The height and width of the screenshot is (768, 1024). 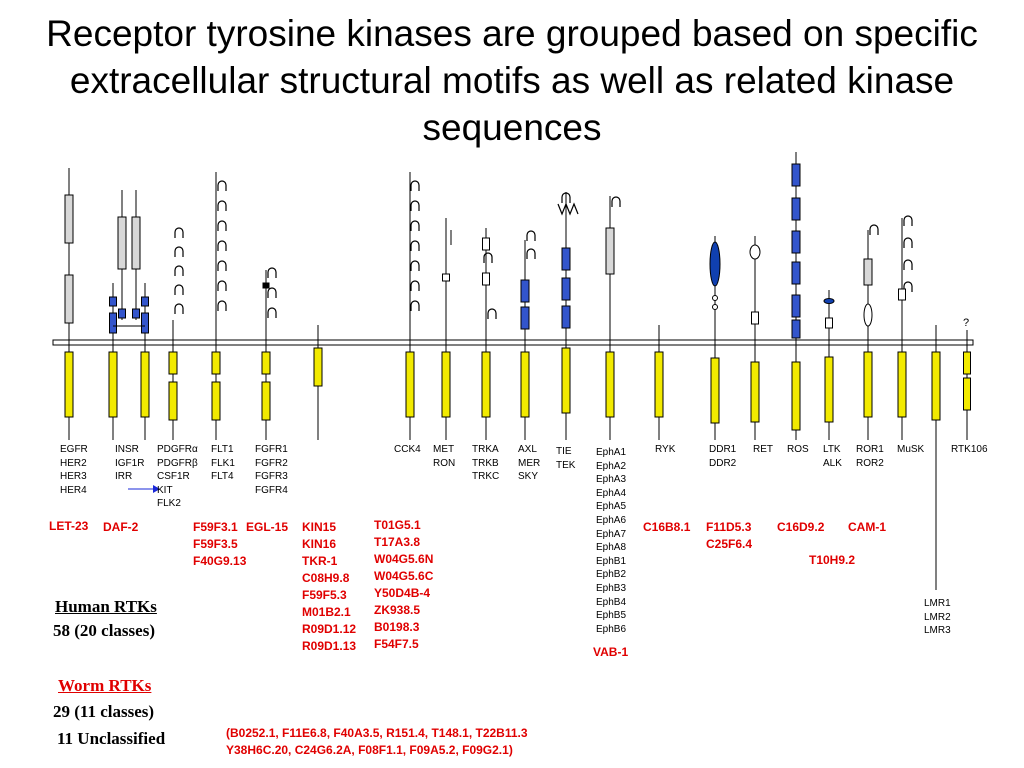 I want to click on worm-c16b8-1: C16B8.1, so click(x=667, y=527).